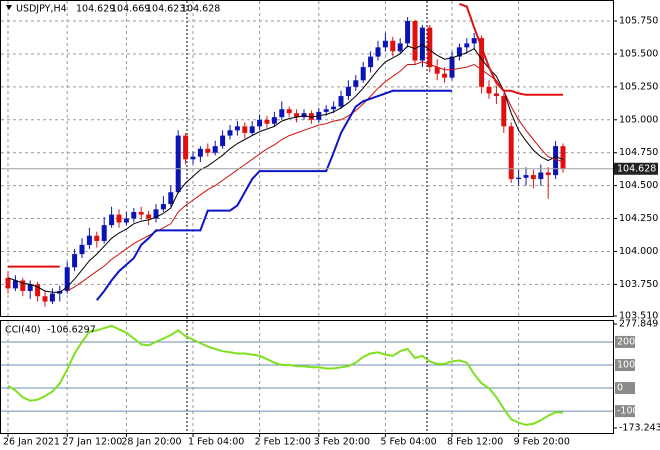 This screenshot has width=660, height=450. I want to click on x-tick-label: 5 Feb 04:00, so click(408, 442).